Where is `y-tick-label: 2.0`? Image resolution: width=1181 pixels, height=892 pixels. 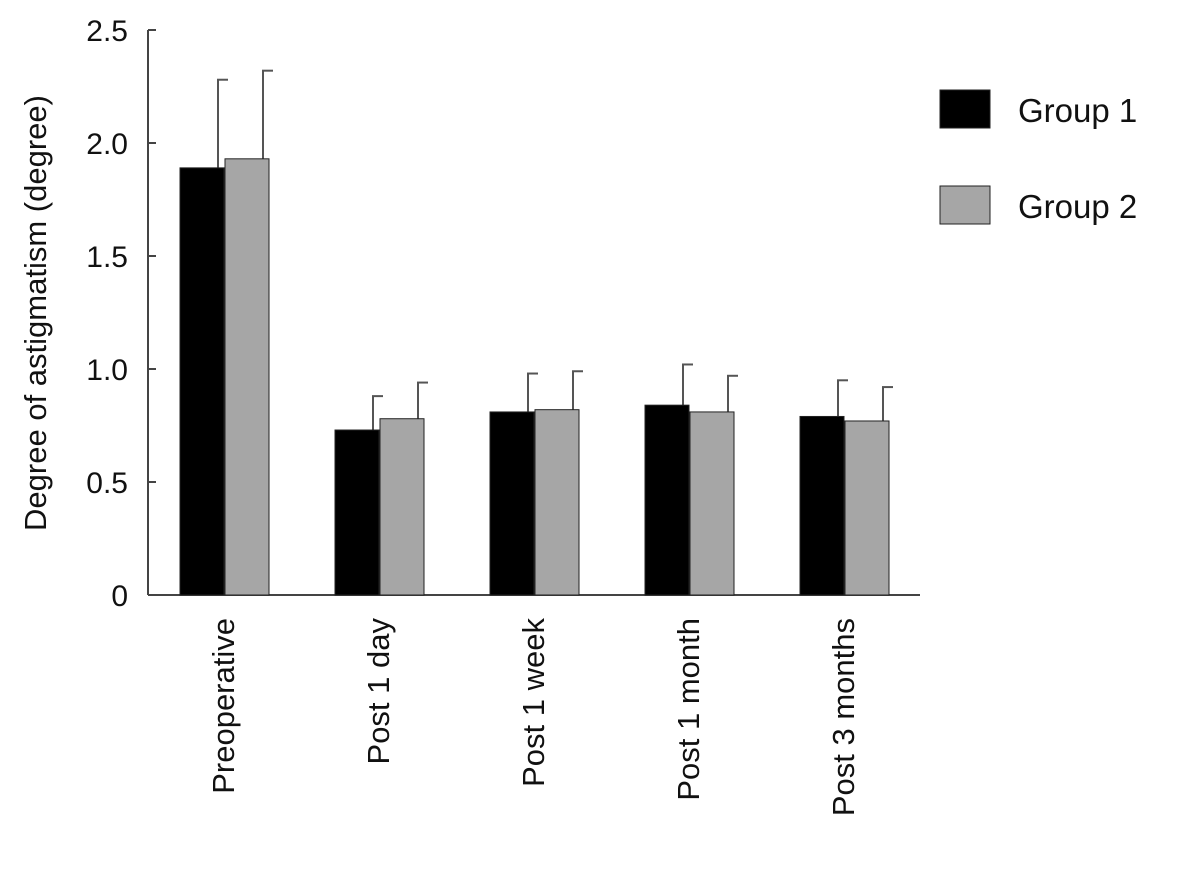
y-tick-label: 2.0 is located at coordinates (107, 144).